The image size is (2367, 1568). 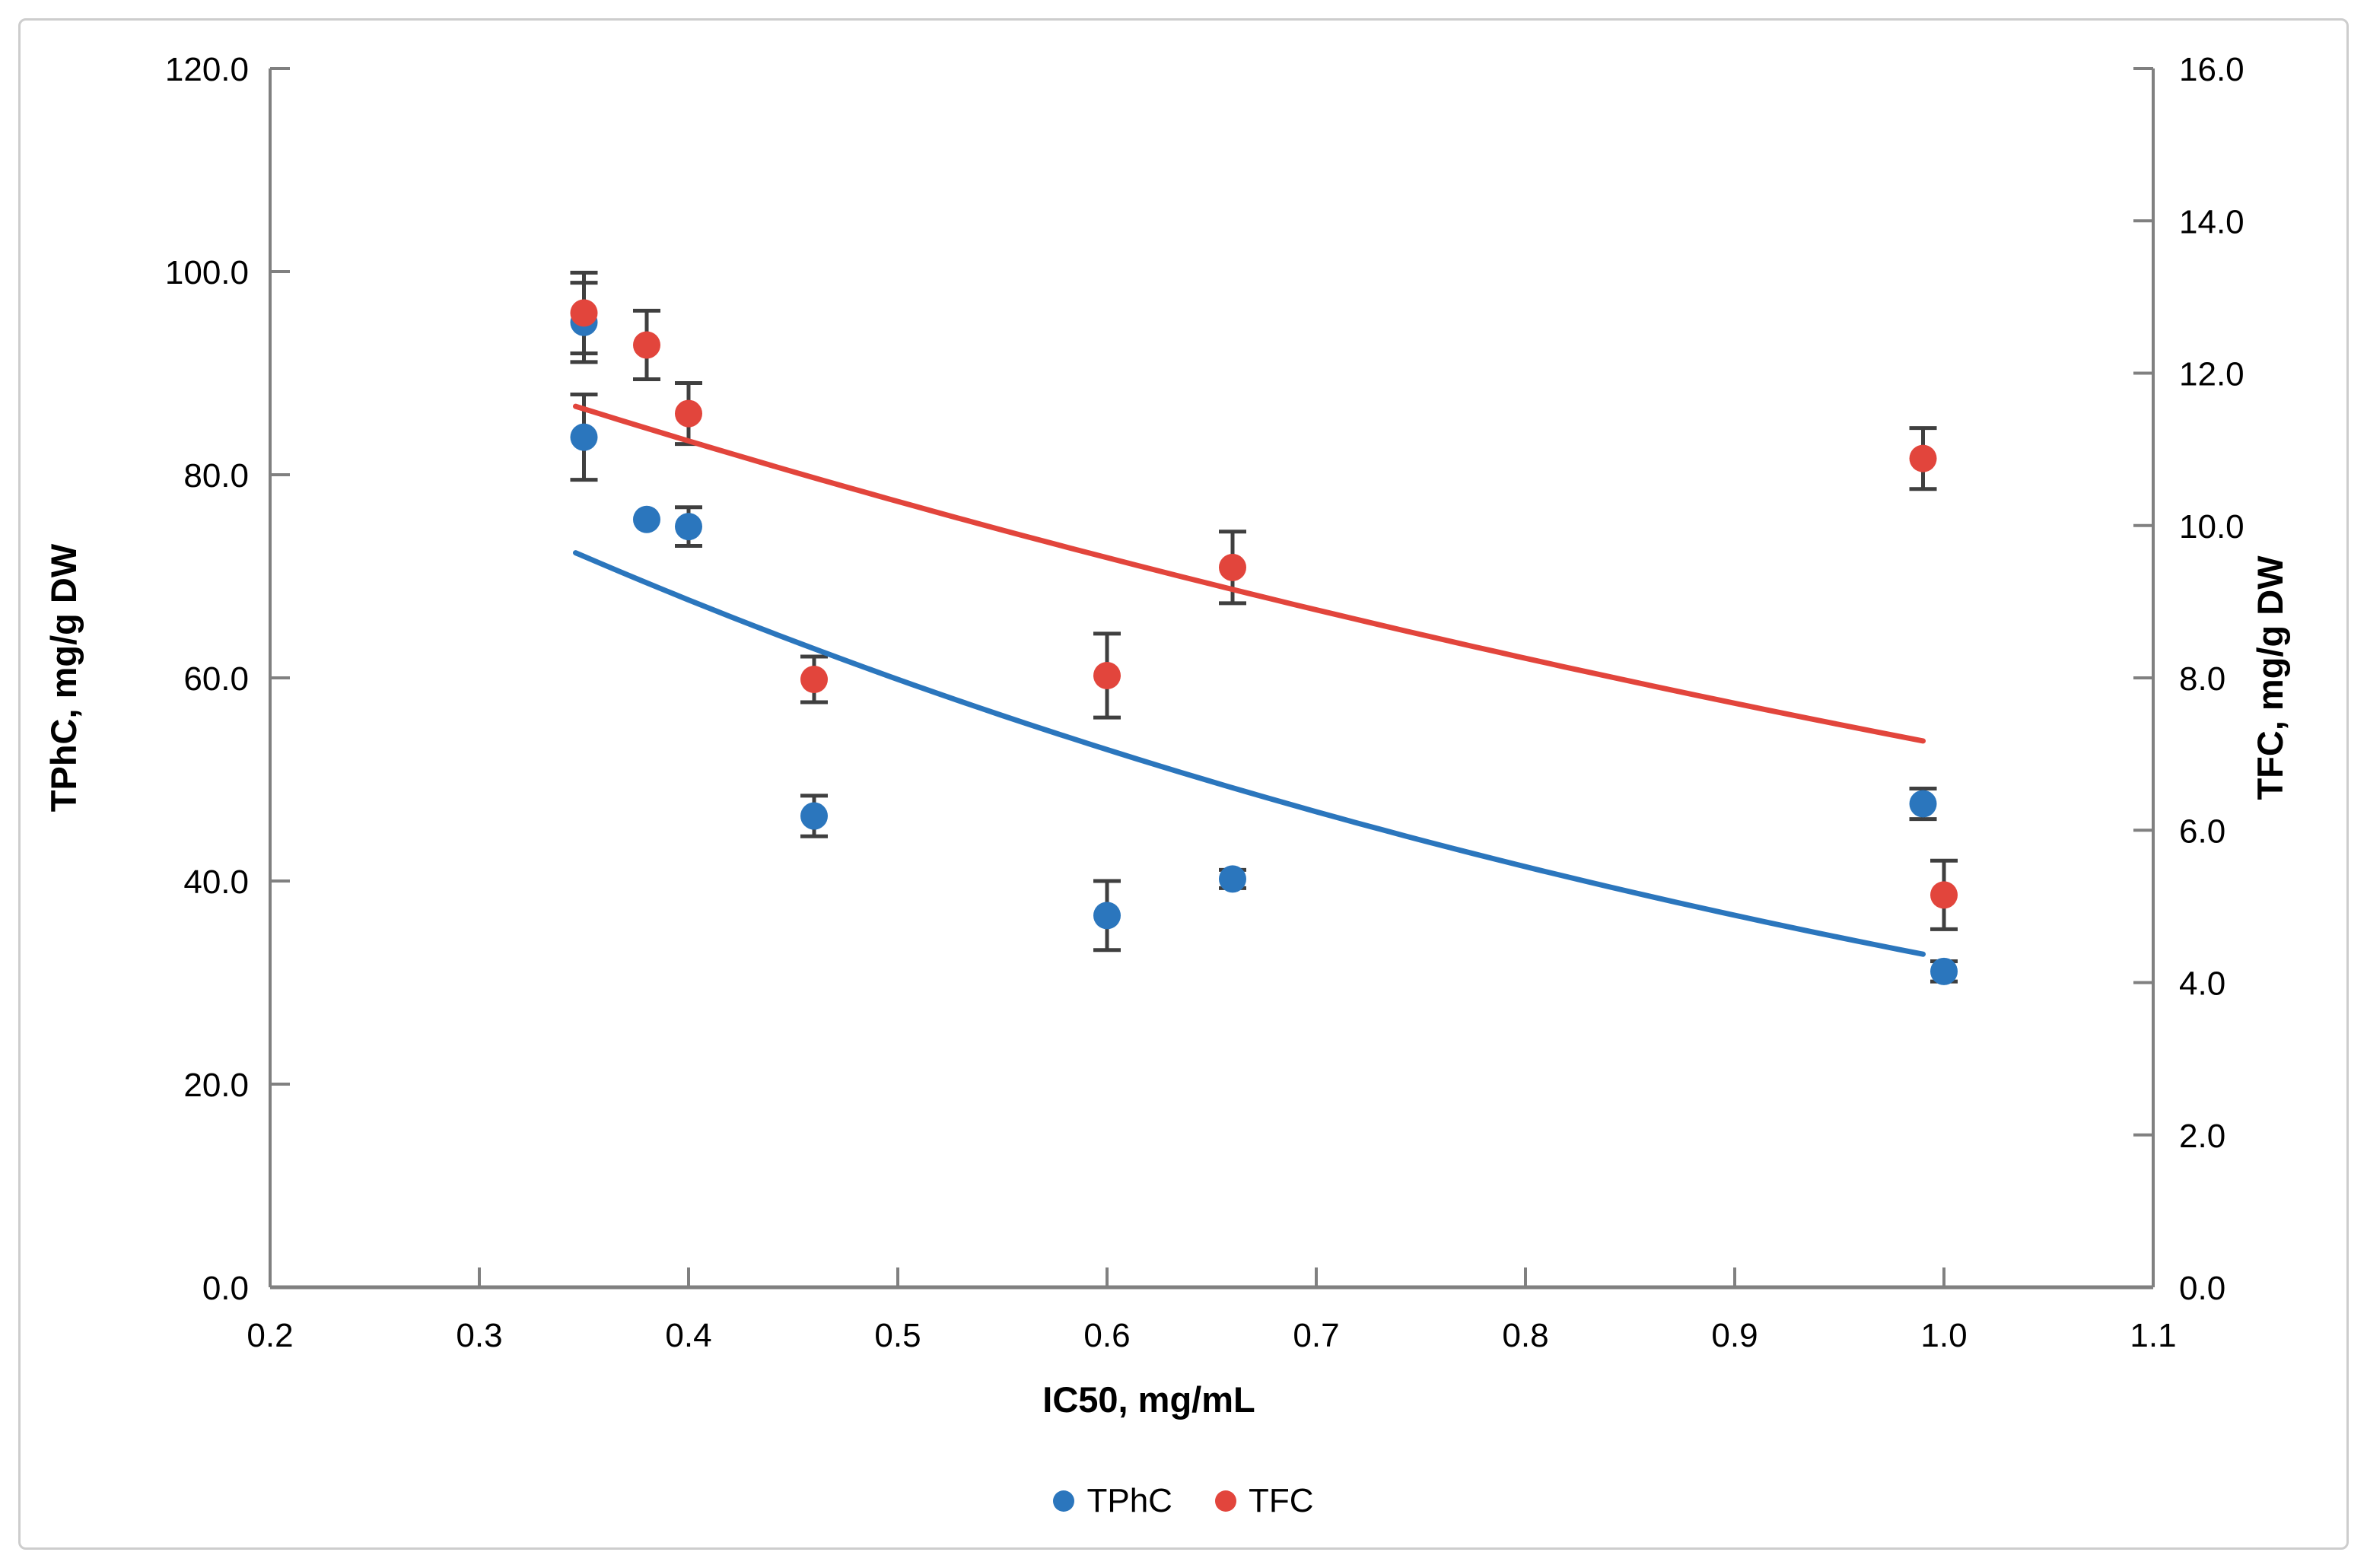 I want to click on y-left-tick-label: 120.0, so click(x=207, y=69).